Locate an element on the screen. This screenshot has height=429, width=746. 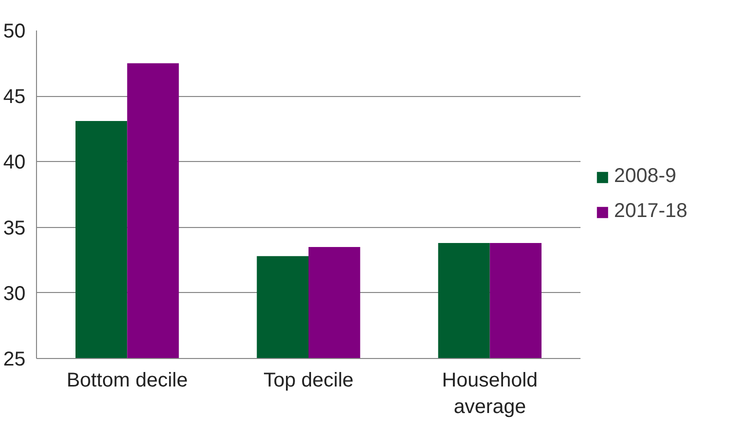
y-tick-label: 50 is located at coordinates (14, 31).